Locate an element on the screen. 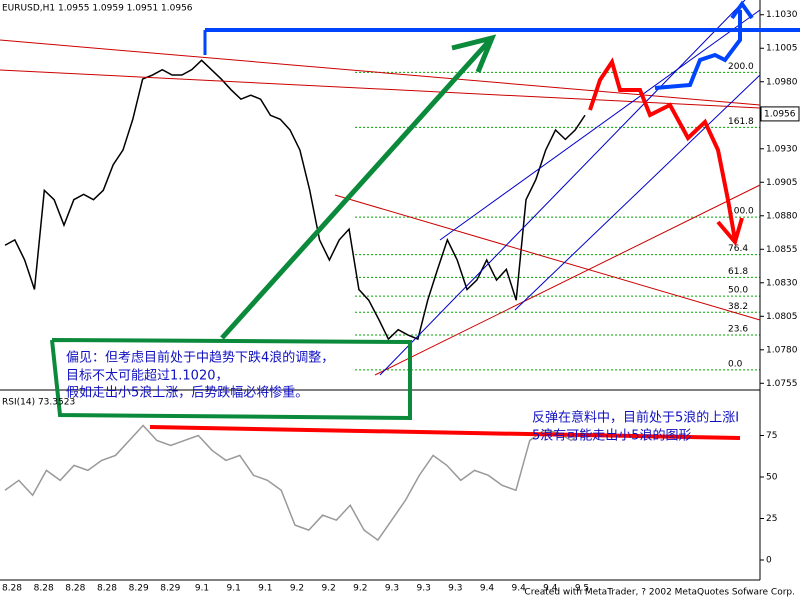 This screenshot has height=600, width=800. y-tick-label: 1.0855 is located at coordinates (782, 250).